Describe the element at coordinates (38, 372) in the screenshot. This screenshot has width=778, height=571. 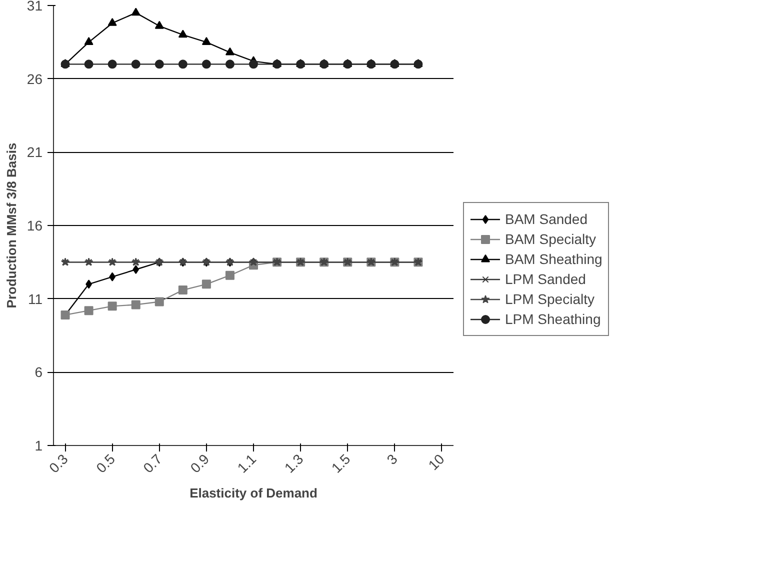
I see `y-tick-label: 6` at that location.